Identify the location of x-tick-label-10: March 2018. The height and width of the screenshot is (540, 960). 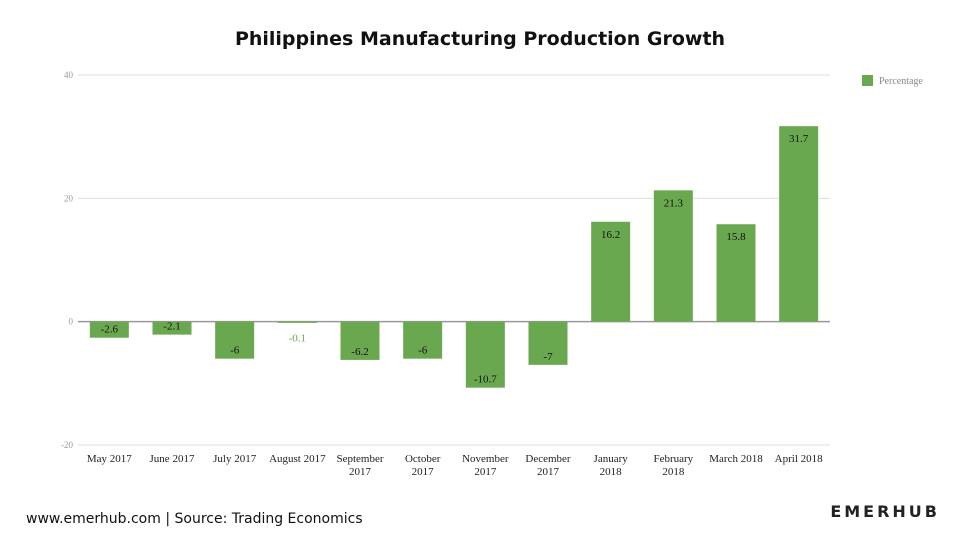
(736, 459).